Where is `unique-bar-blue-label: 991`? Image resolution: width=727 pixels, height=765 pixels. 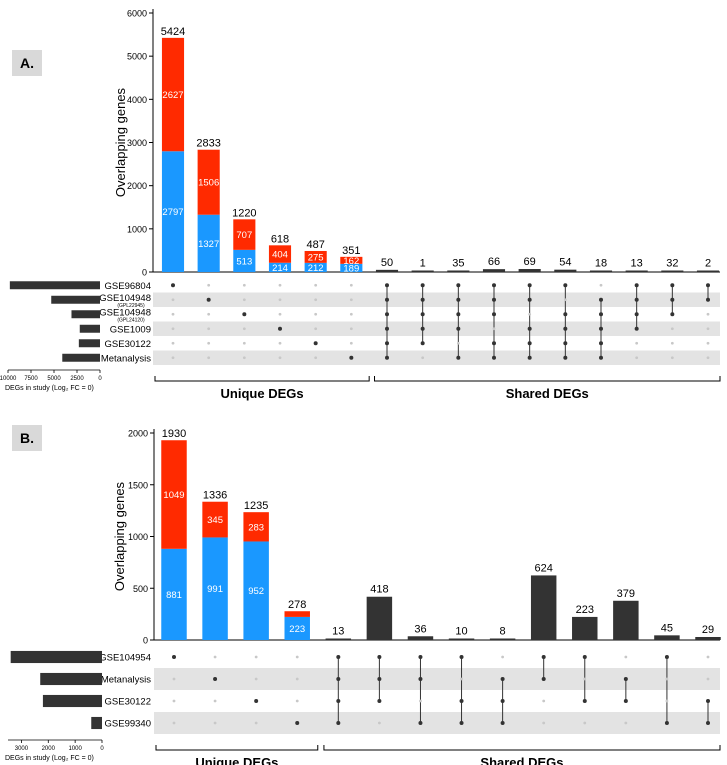 unique-bar-blue-label: 991 is located at coordinates (215, 589).